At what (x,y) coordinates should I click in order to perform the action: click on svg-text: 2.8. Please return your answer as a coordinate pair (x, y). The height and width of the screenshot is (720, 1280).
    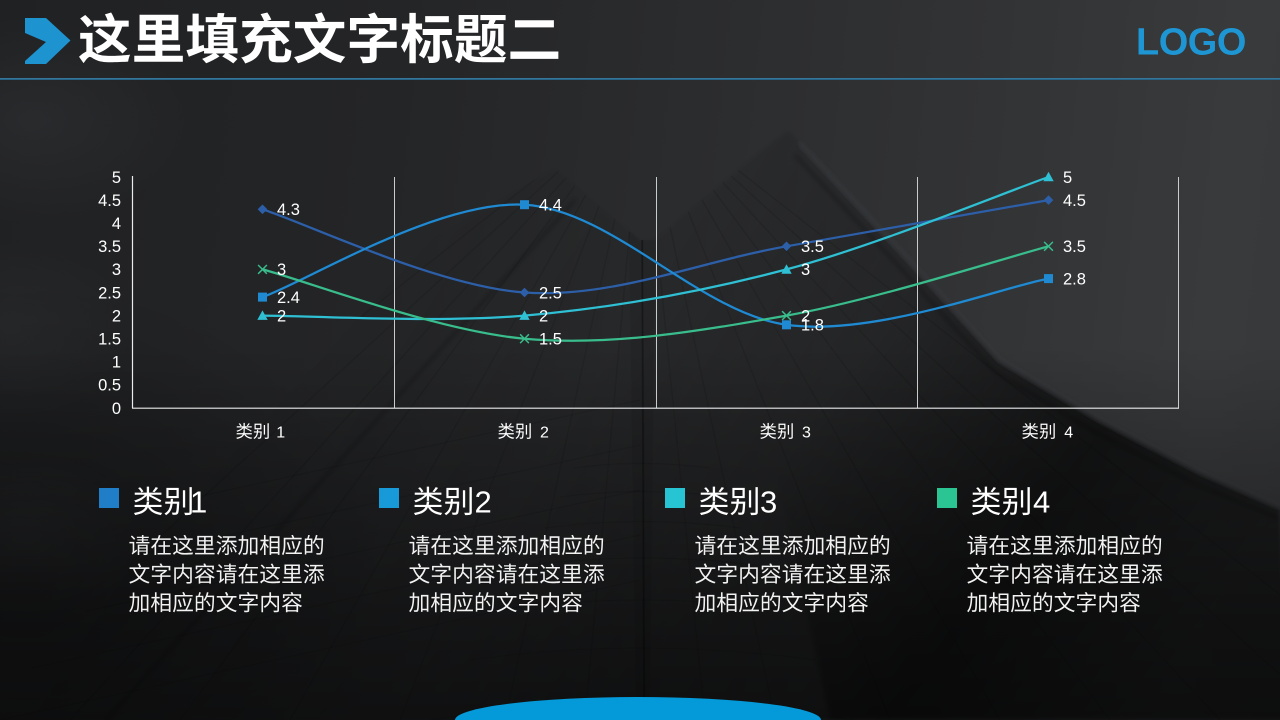
    Looking at the image, I should click on (1074, 279).